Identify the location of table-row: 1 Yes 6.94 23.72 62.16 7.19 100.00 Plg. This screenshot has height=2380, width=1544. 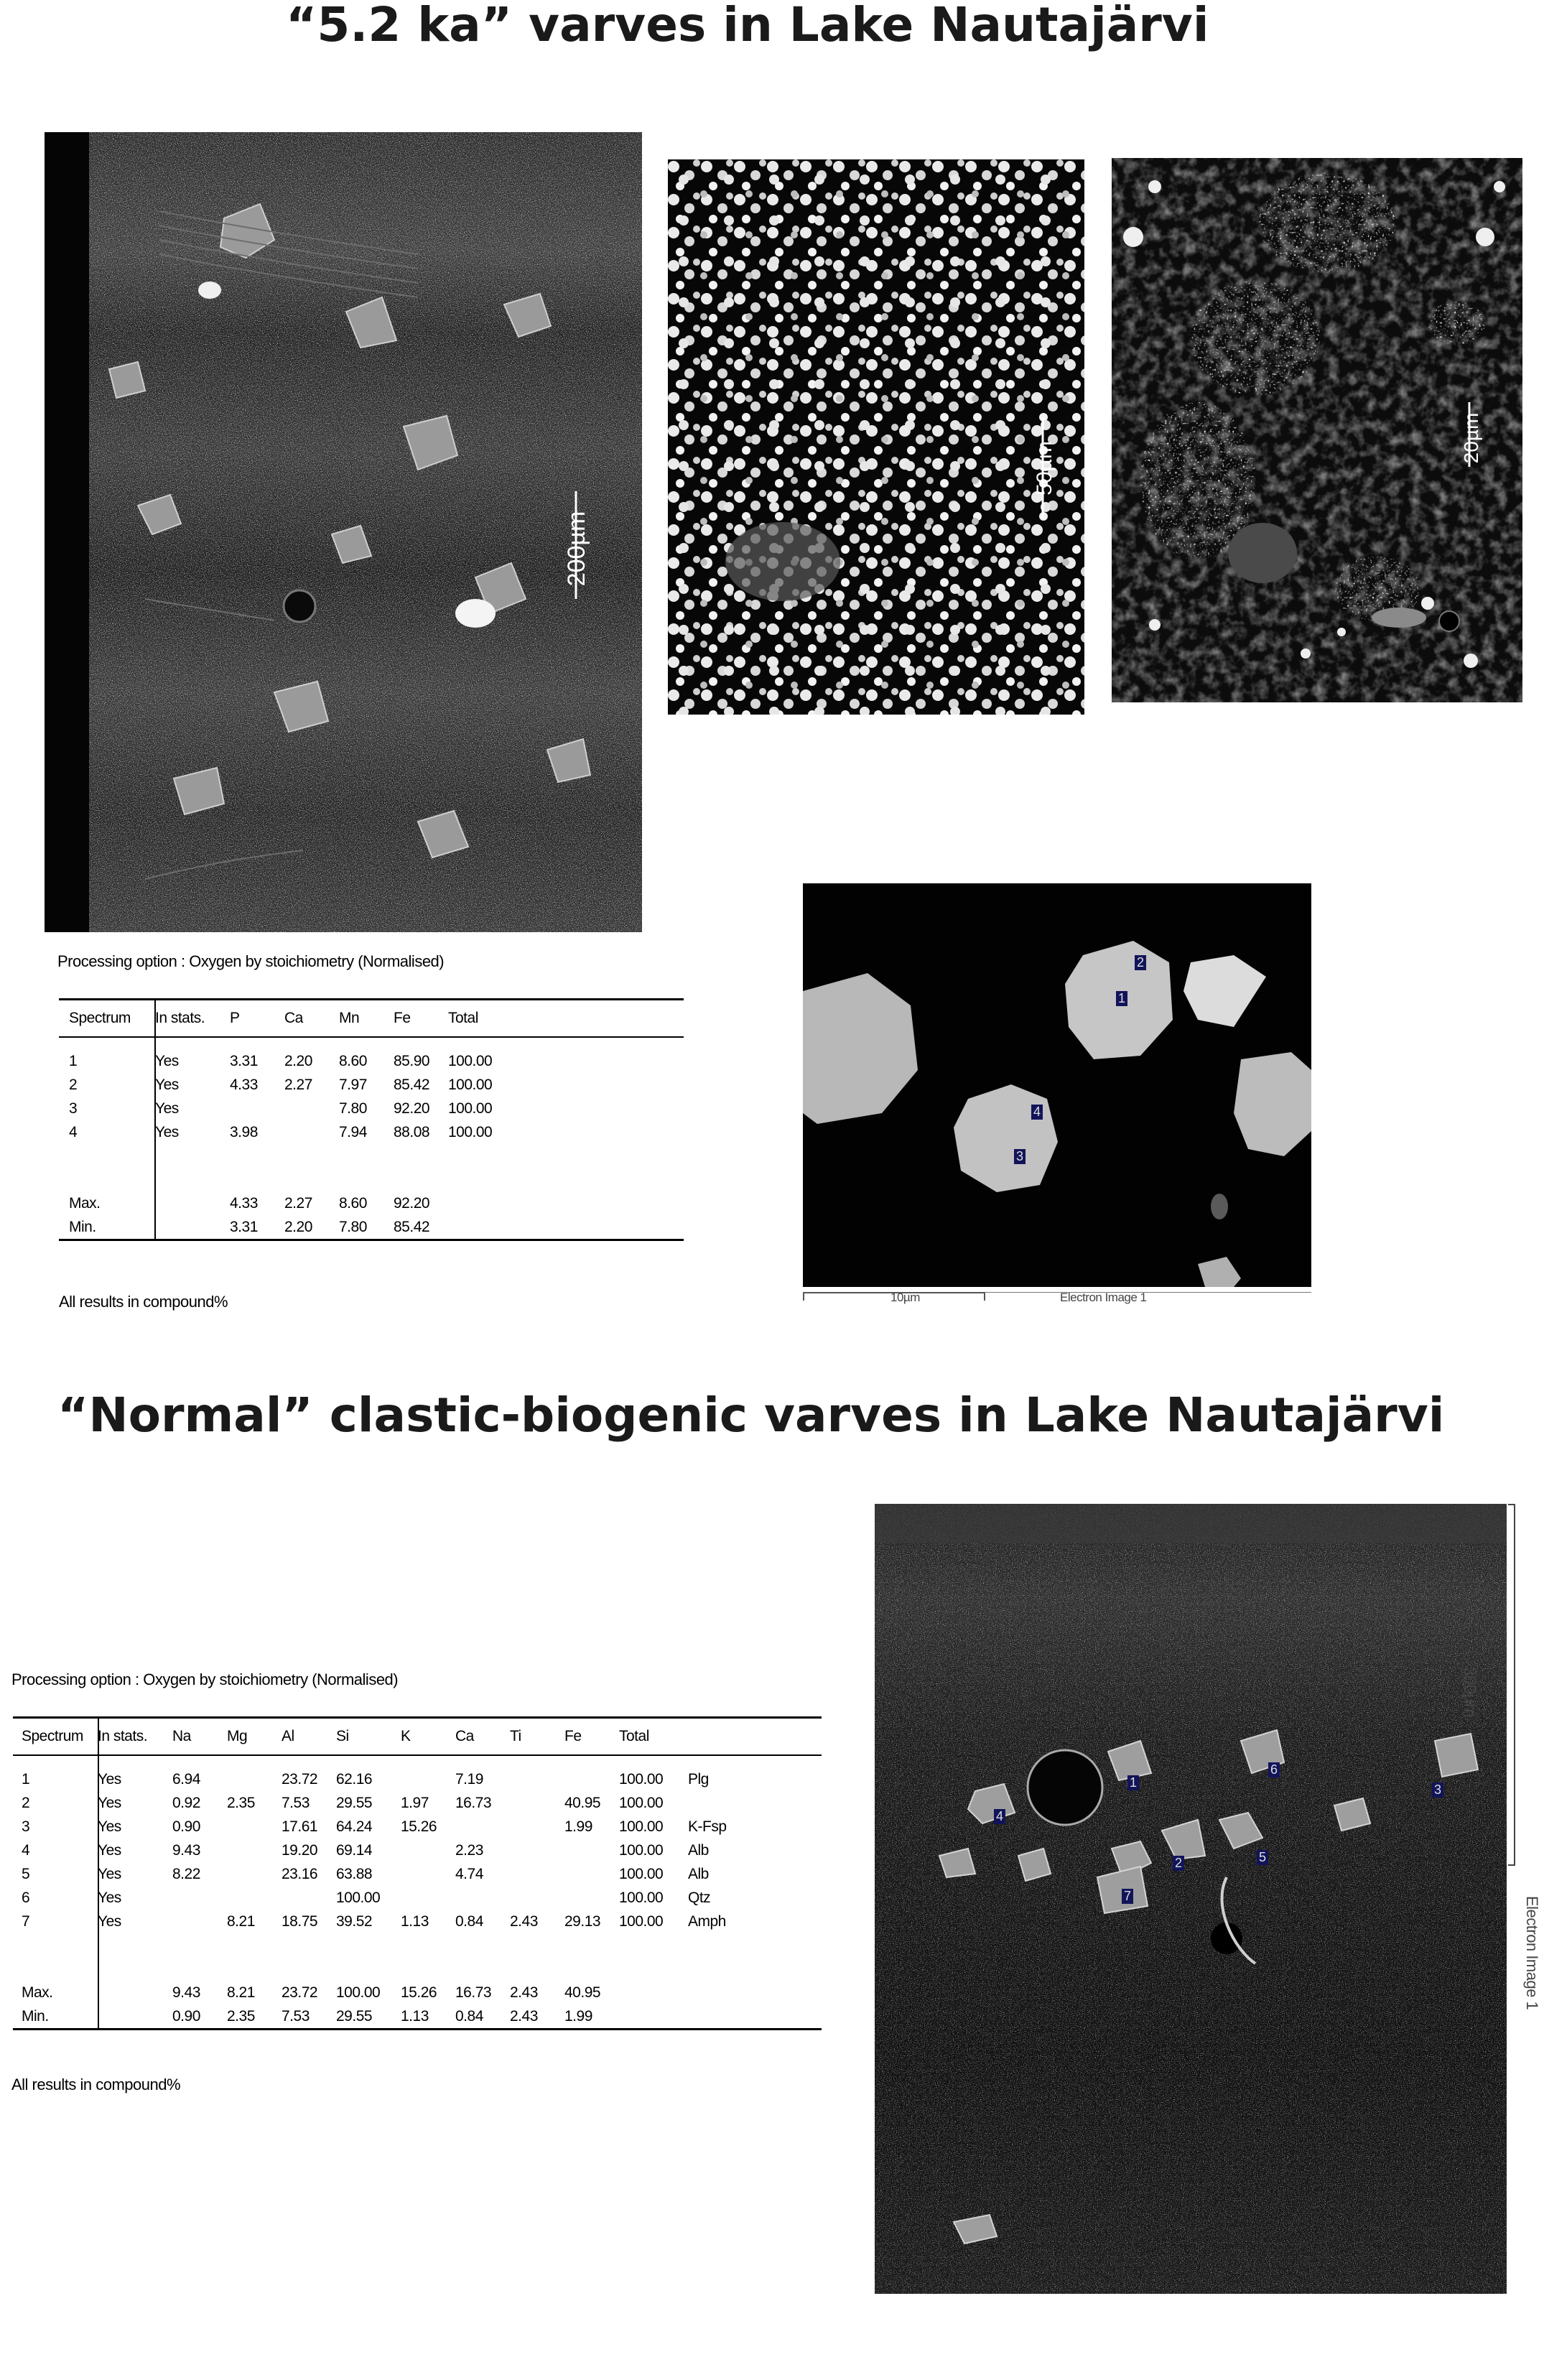
(365, 1779).